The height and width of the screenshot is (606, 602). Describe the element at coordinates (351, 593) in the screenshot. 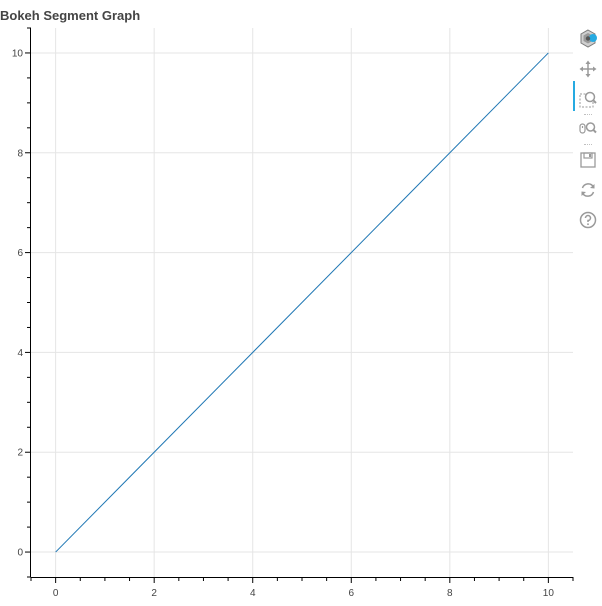

I see `x-tick-label: 6` at that location.